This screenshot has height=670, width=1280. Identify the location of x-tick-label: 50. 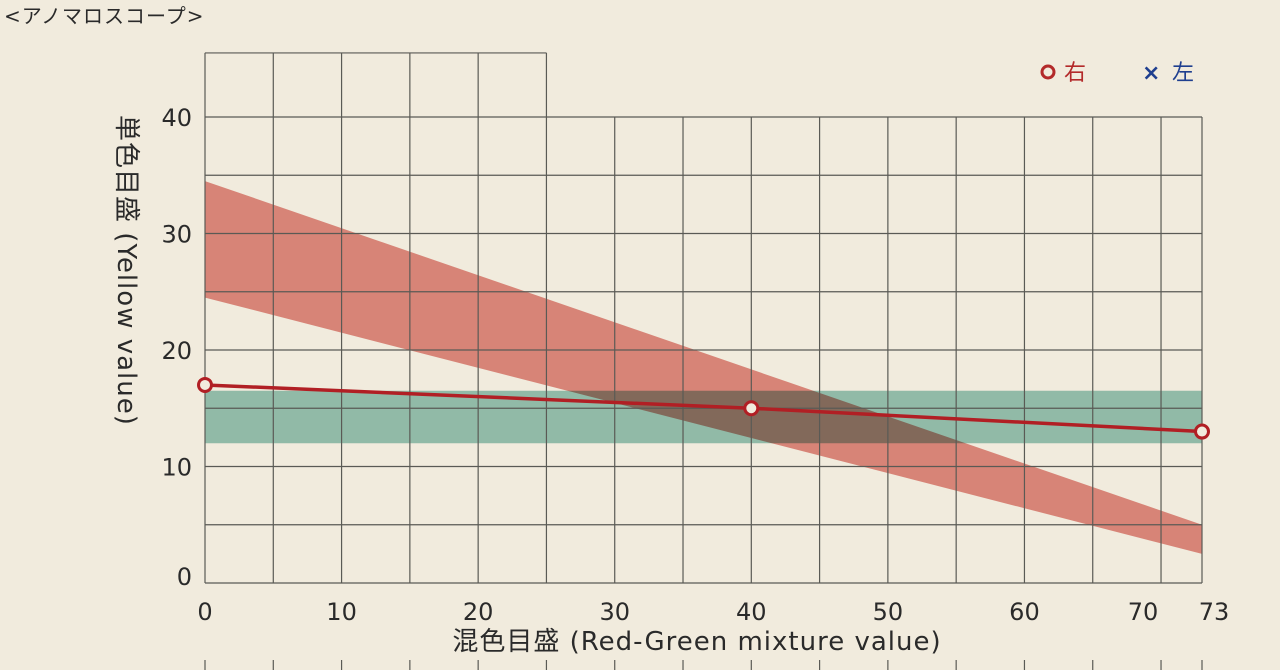
(888, 612).